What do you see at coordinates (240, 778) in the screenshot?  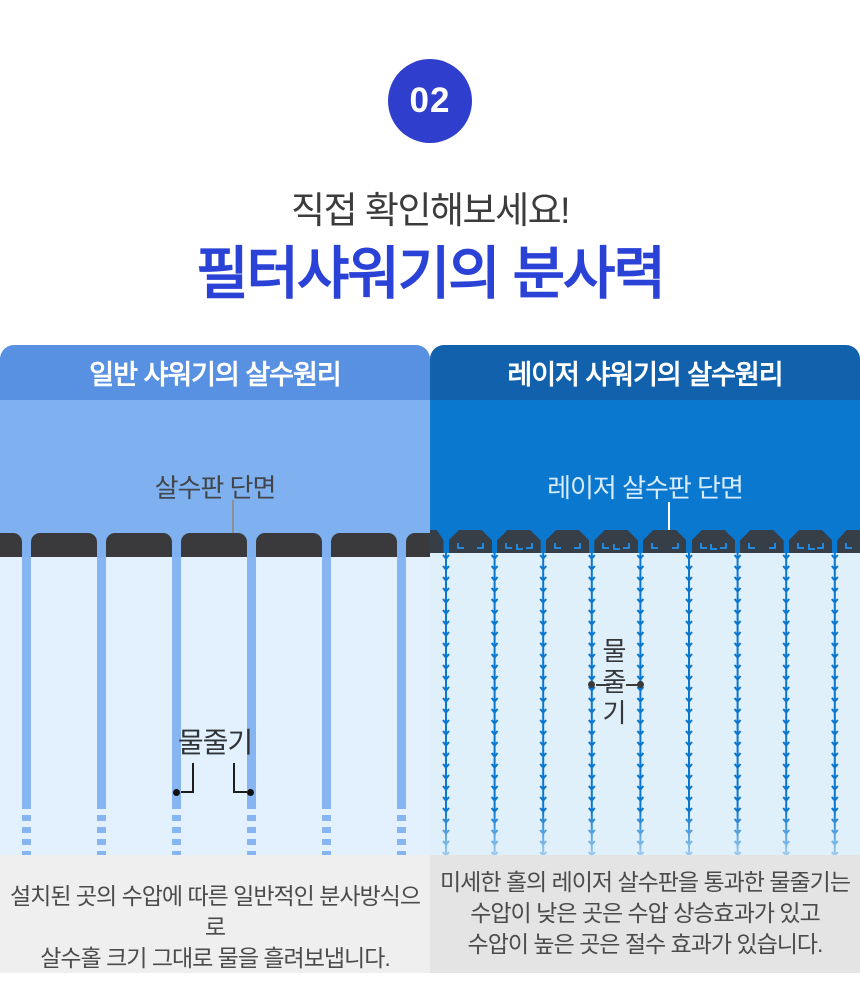 I see `pointer-elbow-right` at bounding box center [240, 778].